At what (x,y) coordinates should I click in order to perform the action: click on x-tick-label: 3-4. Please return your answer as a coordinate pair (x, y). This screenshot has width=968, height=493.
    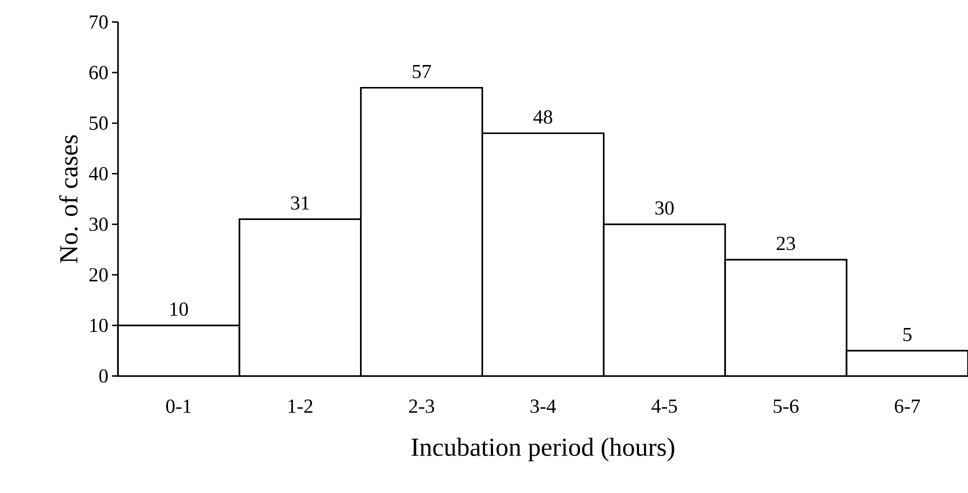
    Looking at the image, I should click on (543, 406).